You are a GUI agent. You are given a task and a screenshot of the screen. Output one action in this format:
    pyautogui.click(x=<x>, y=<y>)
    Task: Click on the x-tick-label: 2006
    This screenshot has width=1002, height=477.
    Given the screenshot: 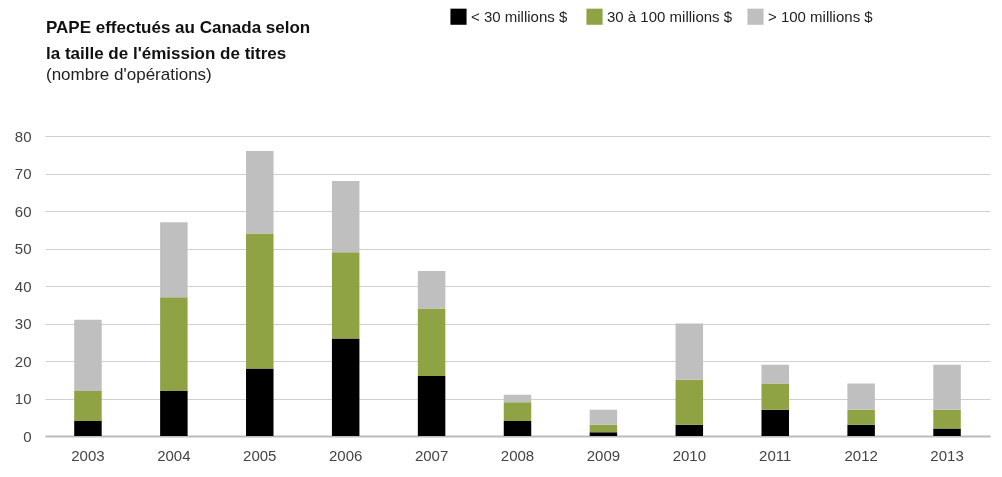 What is the action you would take?
    pyautogui.click(x=345, y=455)
    